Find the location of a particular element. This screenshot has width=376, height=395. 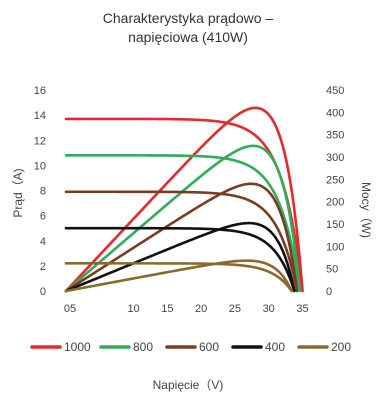

y-left-tick-label: 6 is located at coordinates (43, 217).